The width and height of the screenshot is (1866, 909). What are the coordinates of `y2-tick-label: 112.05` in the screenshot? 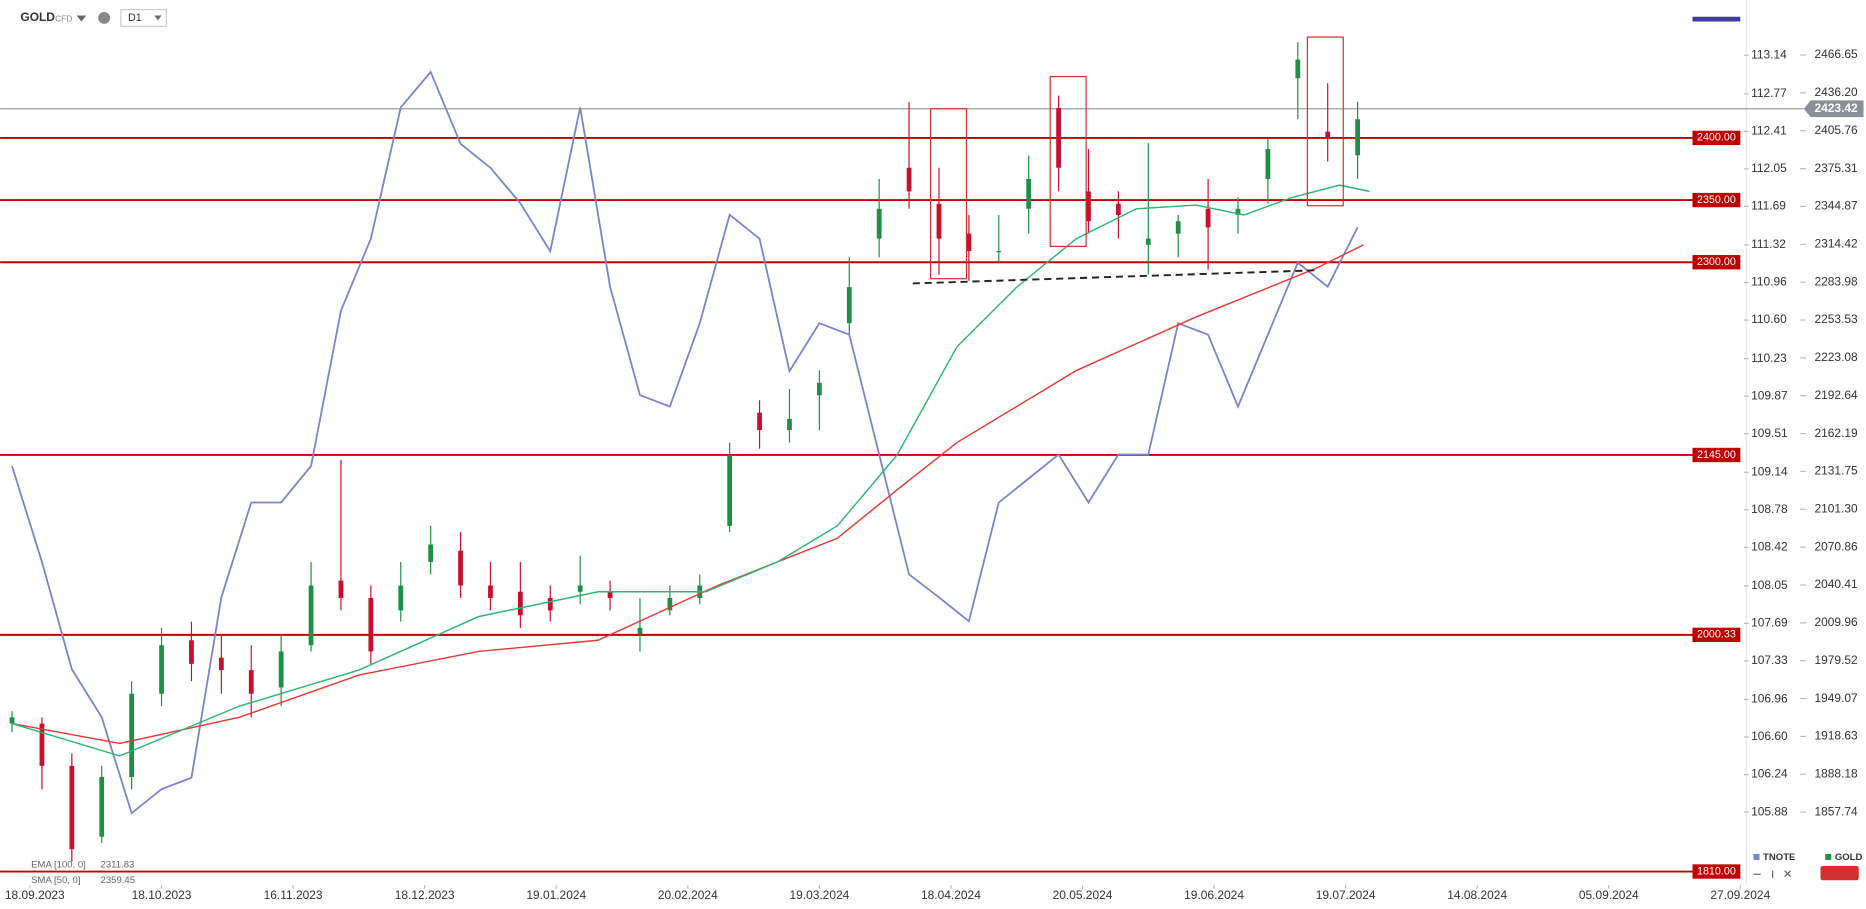 It's located at (1769, 168).